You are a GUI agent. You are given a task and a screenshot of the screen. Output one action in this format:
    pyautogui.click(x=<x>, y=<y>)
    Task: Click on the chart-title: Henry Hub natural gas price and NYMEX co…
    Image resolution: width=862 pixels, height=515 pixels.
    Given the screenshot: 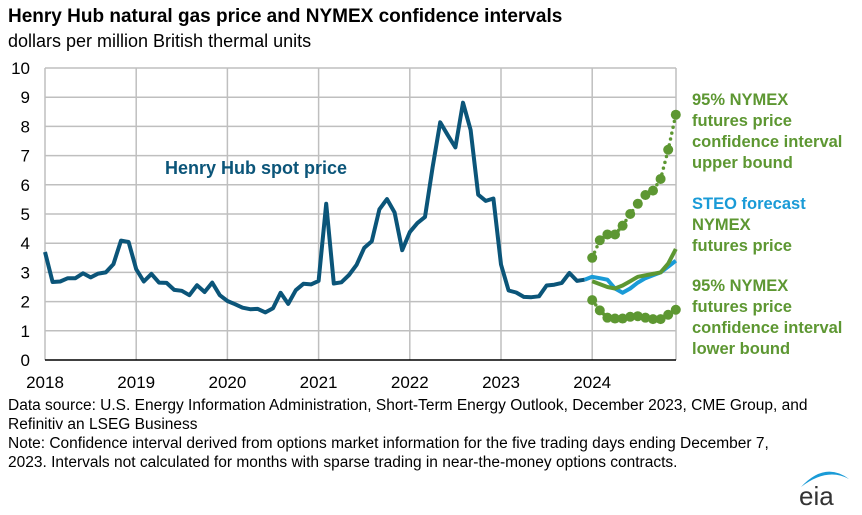 What is the action you would take?
    pyautogui.click(x=285, y=16)
    